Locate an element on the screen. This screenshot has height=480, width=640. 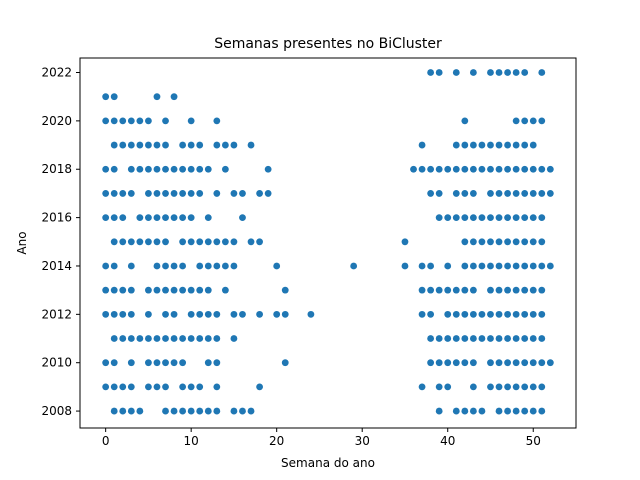
y-tick-label: 2014 is located at coordinates (56, 266).